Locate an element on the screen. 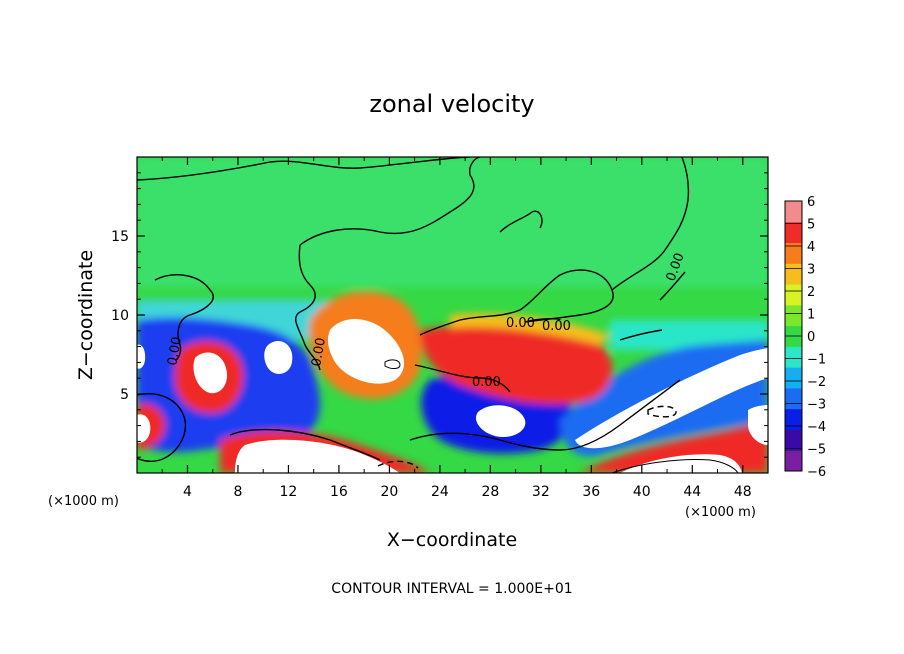 The height and width of the screenshot is (654, 904). white-core-left-edge is located at coordinates (144, 428).